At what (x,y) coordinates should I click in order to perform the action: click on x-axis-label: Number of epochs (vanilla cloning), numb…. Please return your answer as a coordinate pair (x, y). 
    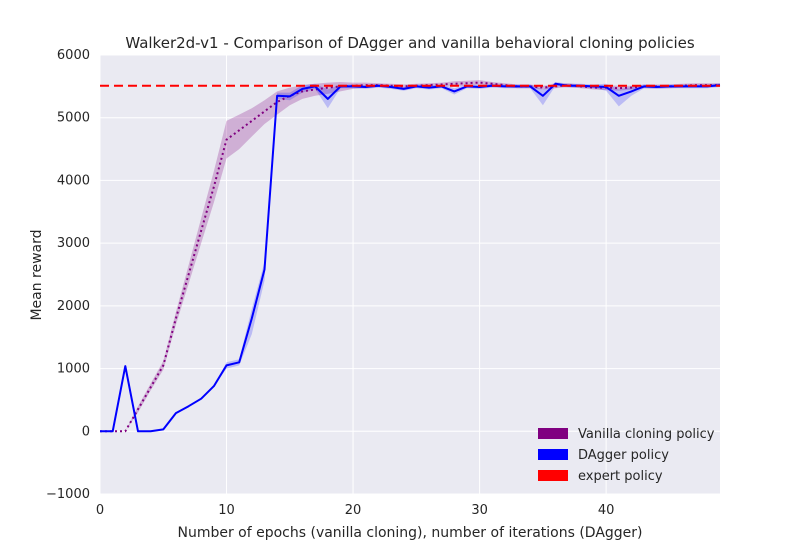
    Looking at the image, I should click on (409, 533).